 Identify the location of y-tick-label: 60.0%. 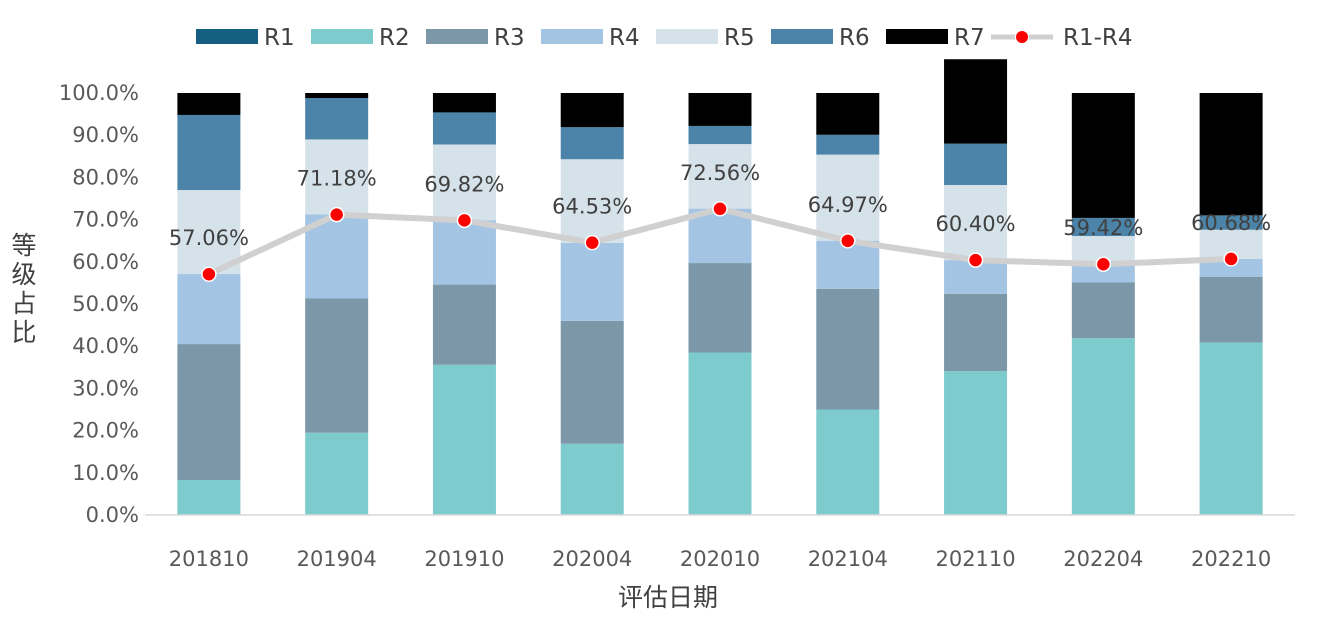
(105, 262).